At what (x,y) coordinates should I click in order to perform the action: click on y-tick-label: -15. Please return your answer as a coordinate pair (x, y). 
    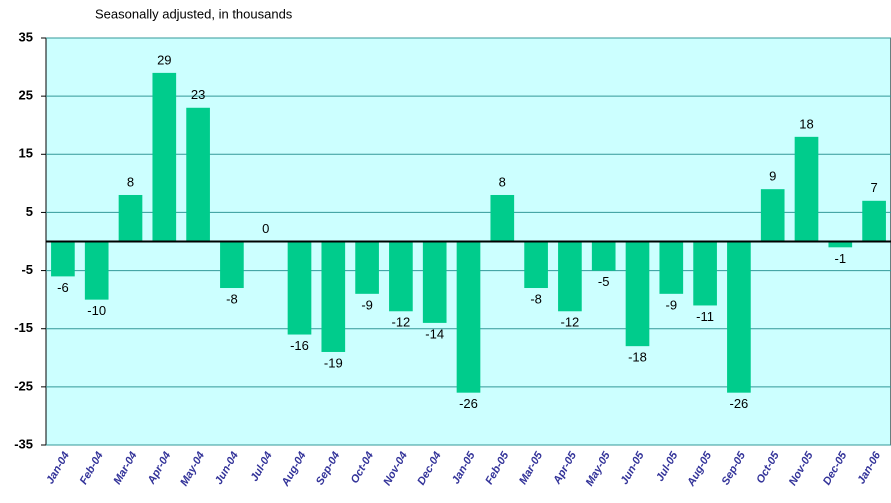
    Looking at the image, I should click on (23, 327).